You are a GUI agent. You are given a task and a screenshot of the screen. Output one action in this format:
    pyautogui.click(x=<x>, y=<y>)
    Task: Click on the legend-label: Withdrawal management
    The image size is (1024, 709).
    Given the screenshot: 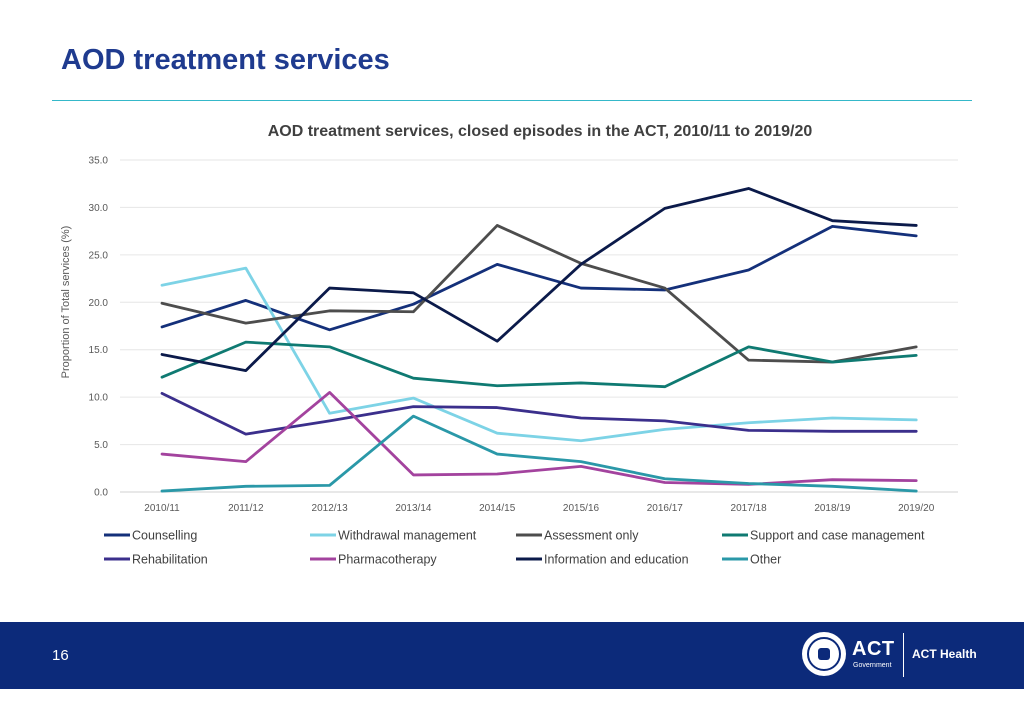 What is the action you would take?
    pyautogui.click(x=407, y=536)
    